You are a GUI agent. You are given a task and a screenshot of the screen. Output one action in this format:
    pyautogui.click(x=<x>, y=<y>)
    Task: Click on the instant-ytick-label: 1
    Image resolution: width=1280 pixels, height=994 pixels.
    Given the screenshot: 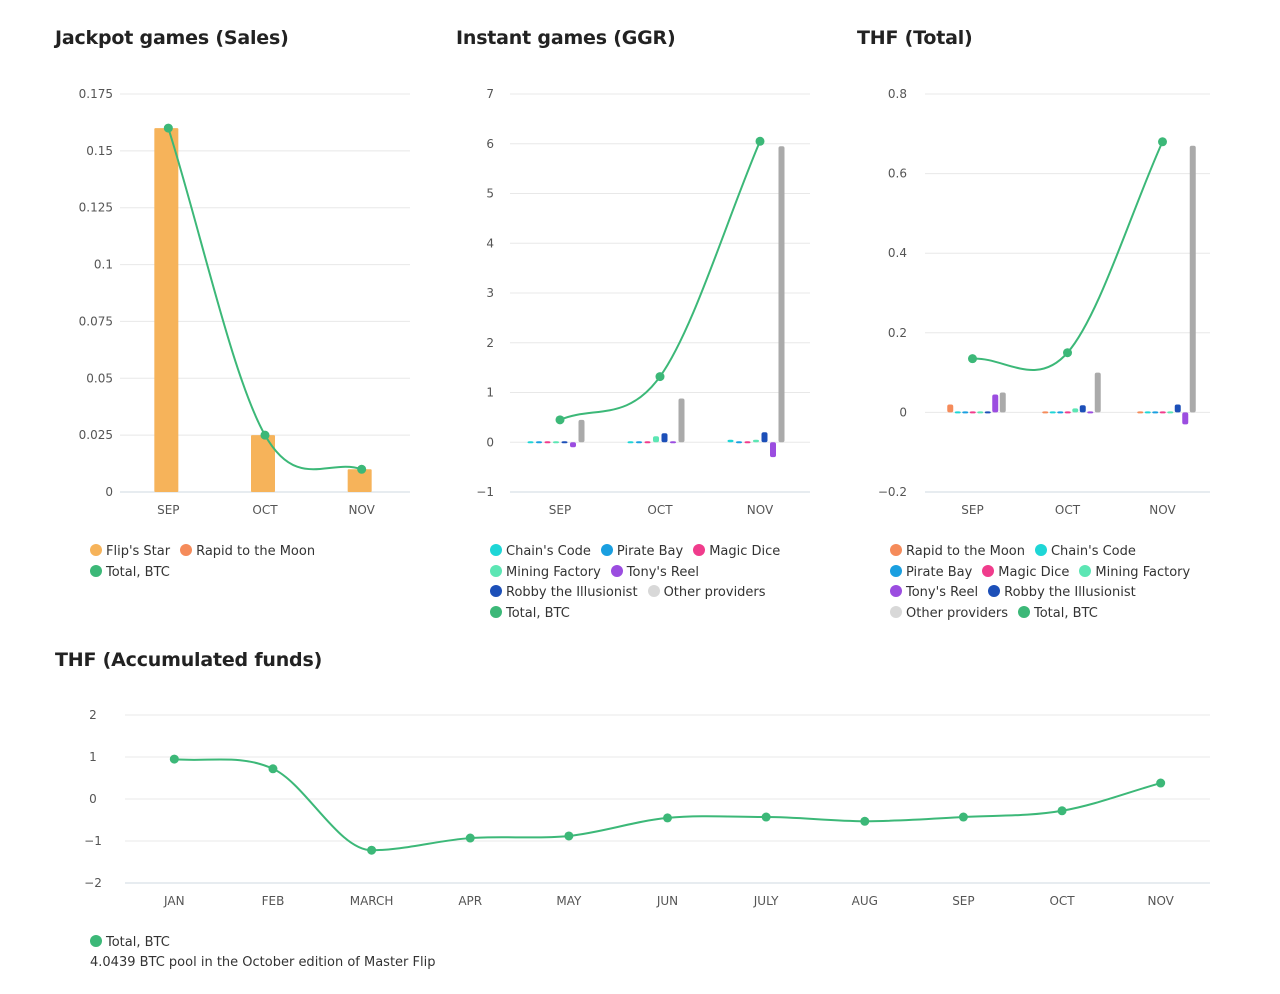 What is the action you would take?
    pyautogui.click(x=490, y=393)
    